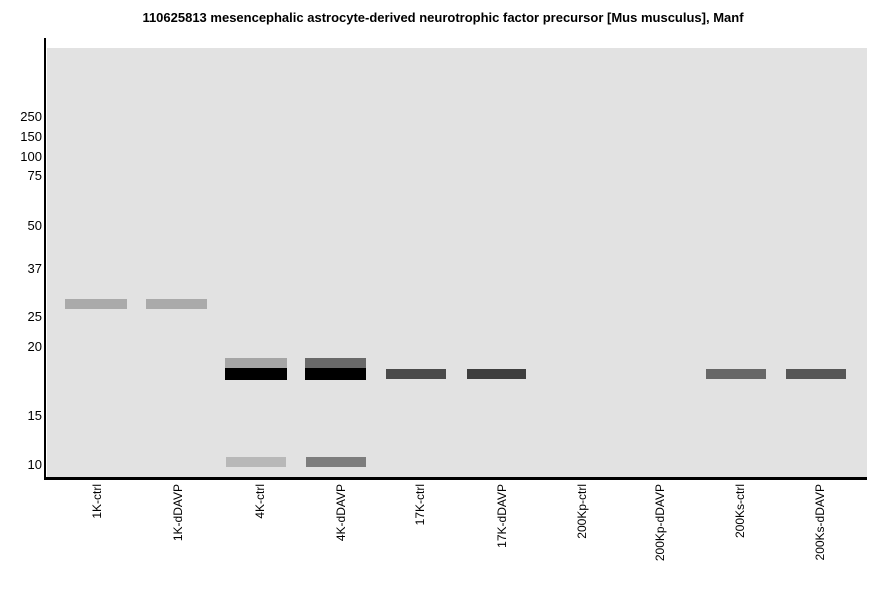 The width and height of the screenshot is (886, 595). I want to click on y-tick-label: 10, so click(34, 464).